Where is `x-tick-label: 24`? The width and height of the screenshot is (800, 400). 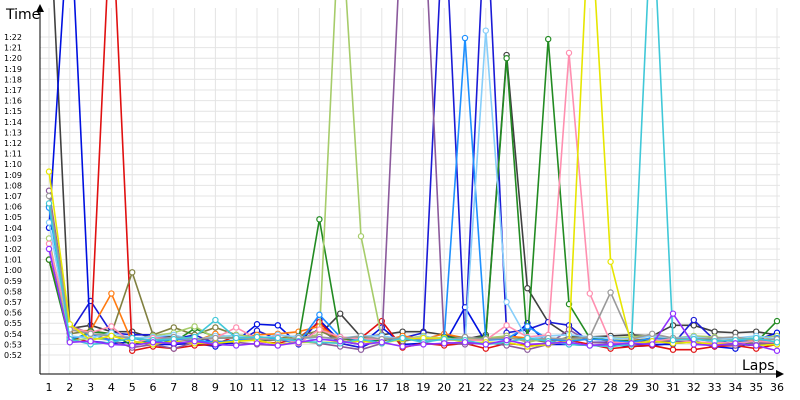 x-tick-label: 24 is located at coordinates (527, 387).